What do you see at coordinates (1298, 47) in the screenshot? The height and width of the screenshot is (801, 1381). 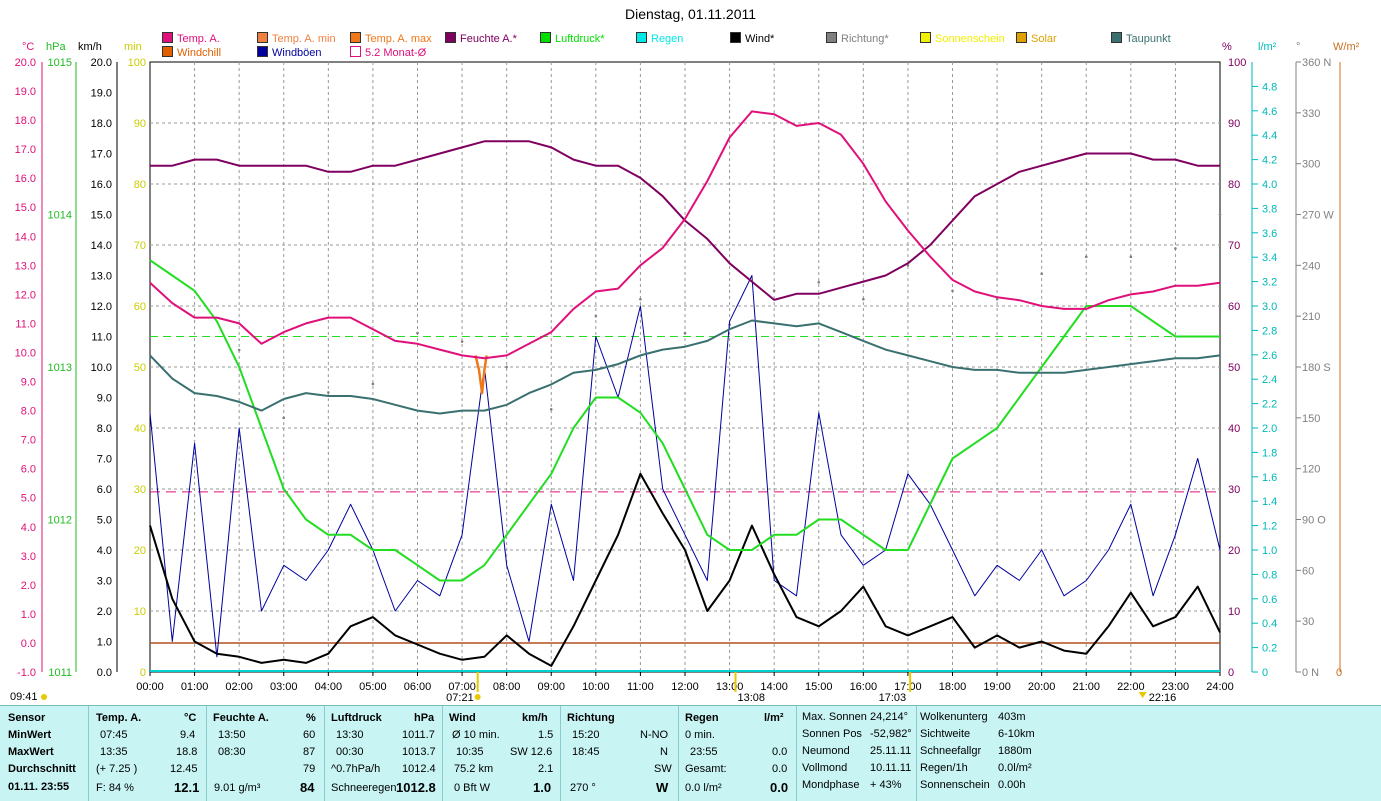 I see `axis-unit-dir: °` at bounding box center [1298, 47].